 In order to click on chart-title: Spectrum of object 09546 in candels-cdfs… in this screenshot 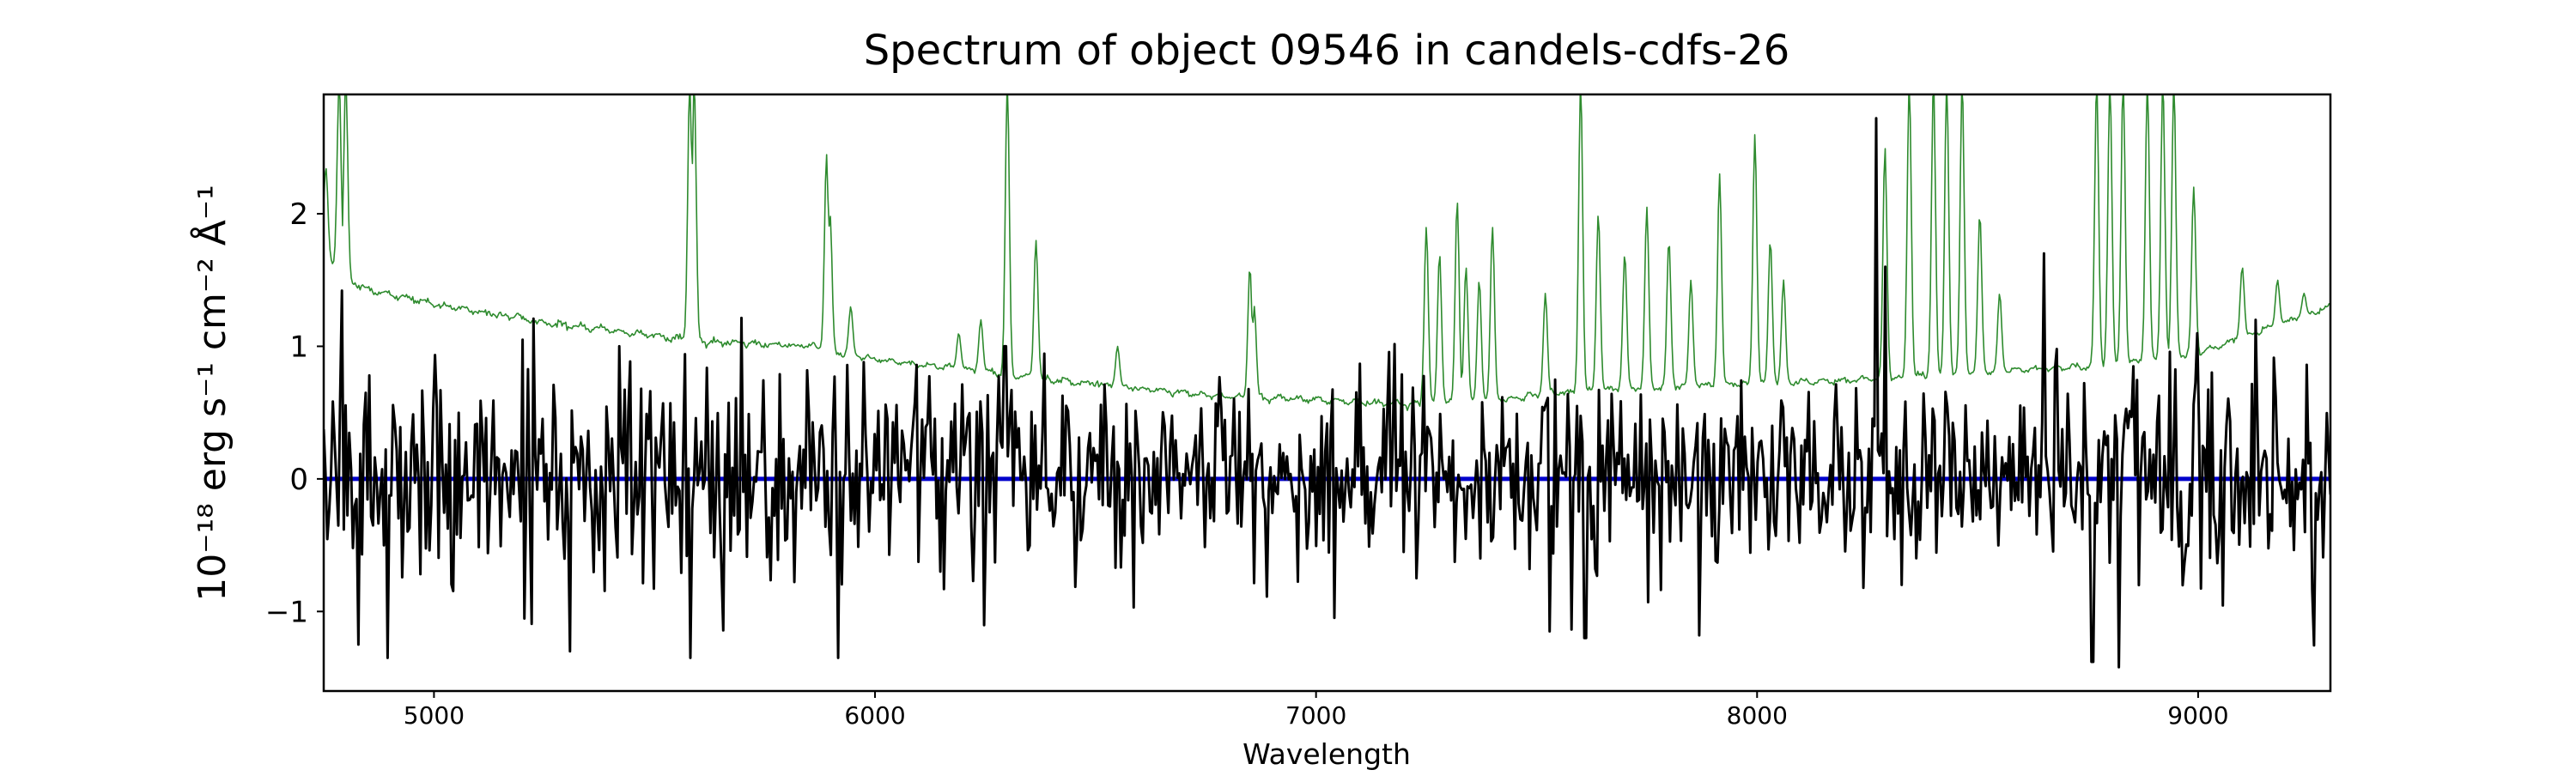, I will do `click(1327, 51)`.